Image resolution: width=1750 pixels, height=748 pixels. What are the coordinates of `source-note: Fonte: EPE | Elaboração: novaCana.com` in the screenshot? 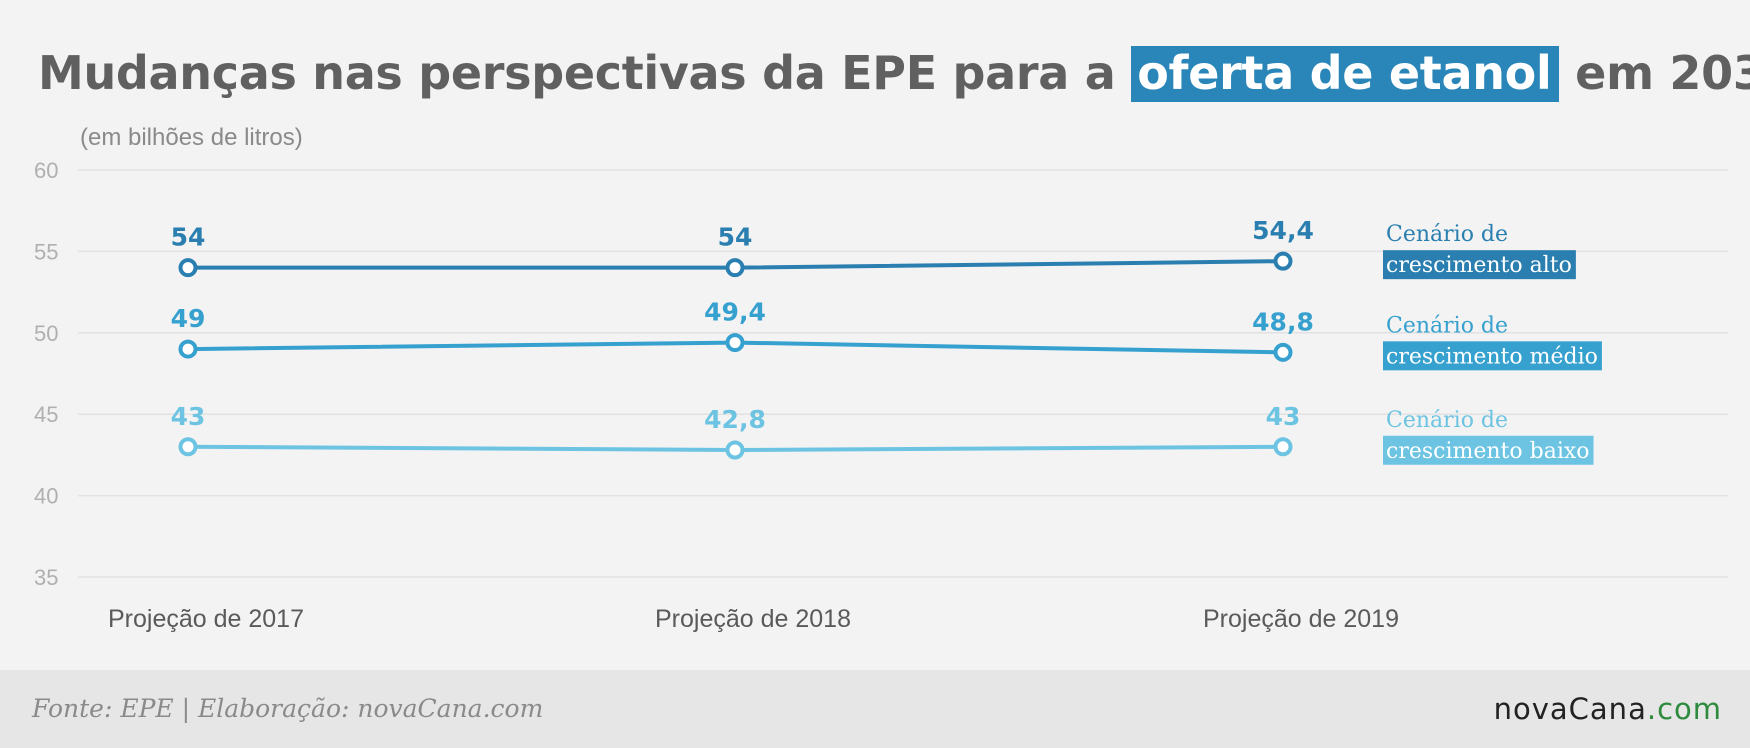 It's located at (288, 708).